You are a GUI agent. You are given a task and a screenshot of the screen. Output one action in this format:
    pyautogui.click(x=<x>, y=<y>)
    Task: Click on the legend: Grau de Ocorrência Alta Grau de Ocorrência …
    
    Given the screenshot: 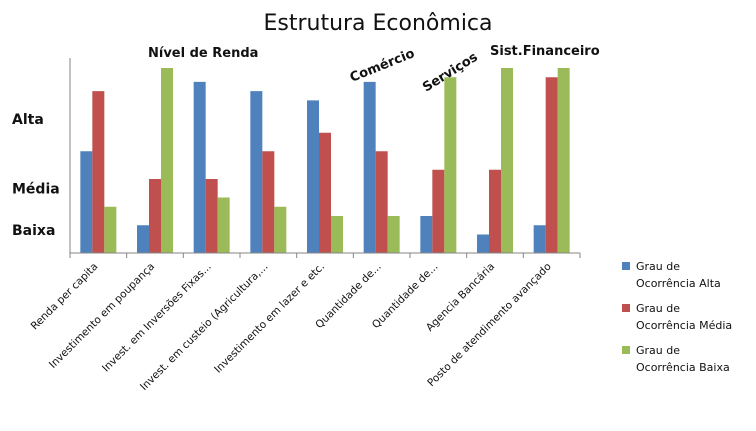 What is the action you would take?
    pyautogui.click(x=677, y=317)
    